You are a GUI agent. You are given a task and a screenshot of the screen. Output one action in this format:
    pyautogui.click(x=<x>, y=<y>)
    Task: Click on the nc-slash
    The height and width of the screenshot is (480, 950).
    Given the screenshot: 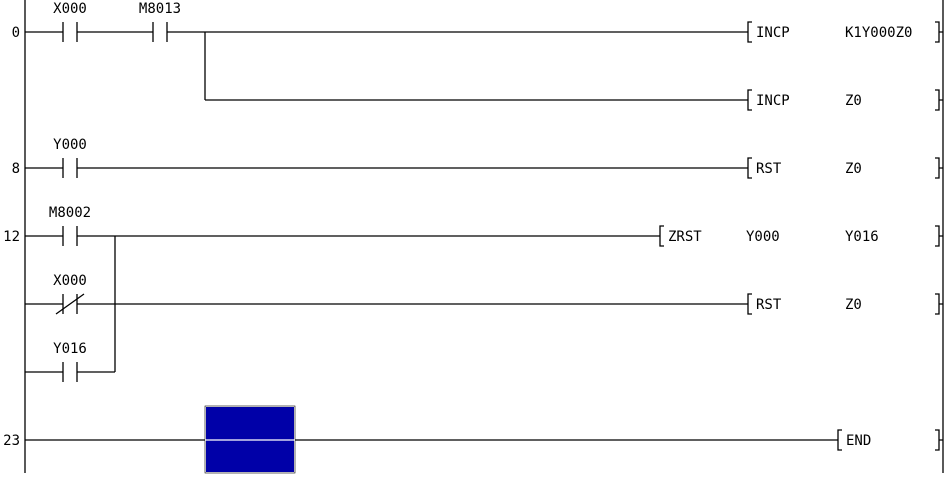 What is the action you would take?
    pyautogui.click(x=70, y=304)
    